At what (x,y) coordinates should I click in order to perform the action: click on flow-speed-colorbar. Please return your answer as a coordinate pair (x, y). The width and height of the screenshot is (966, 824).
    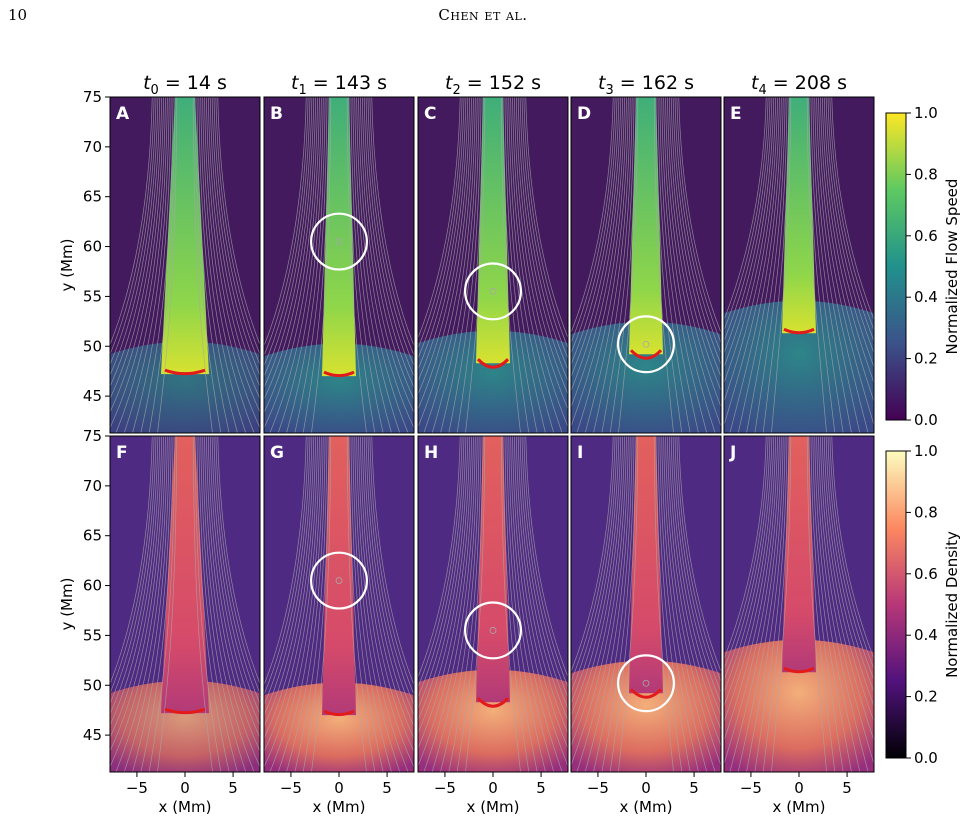
    Looking at the image, I should click on (896, 266).